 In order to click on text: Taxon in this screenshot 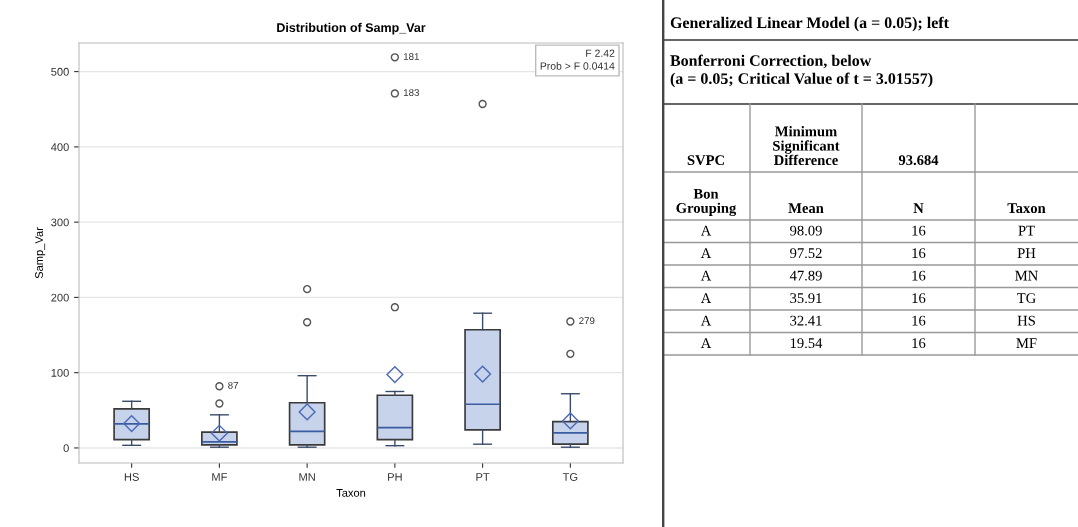, I will do `click(1026, 208)`.